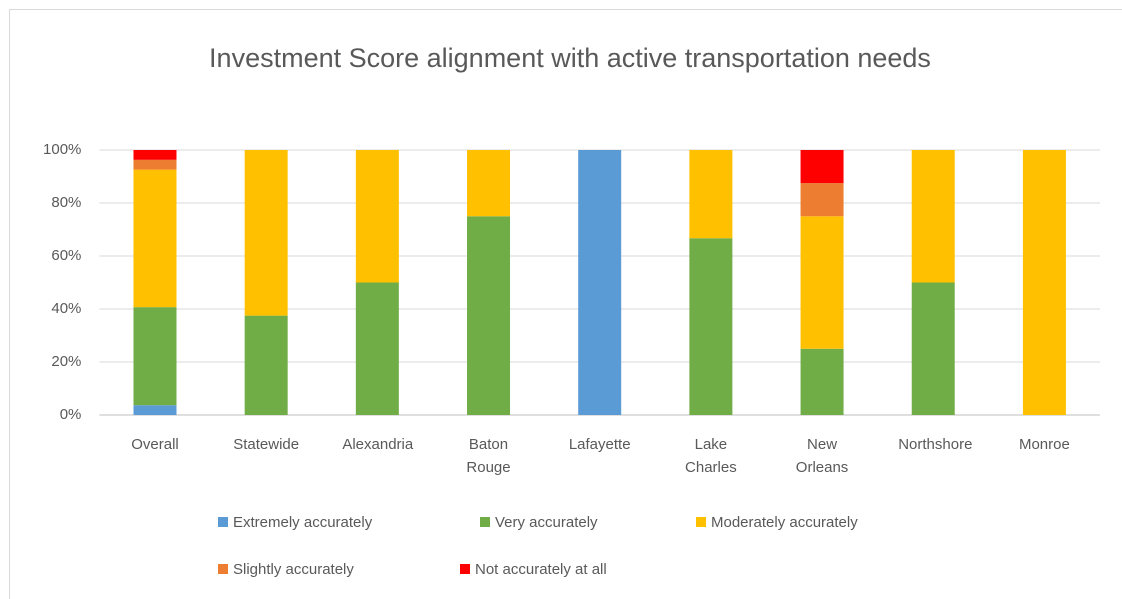 Image resolution: width=1122 pixels, height=599 pixels. I want to click on x-tick-label: New Orleans, so click(822, 456).